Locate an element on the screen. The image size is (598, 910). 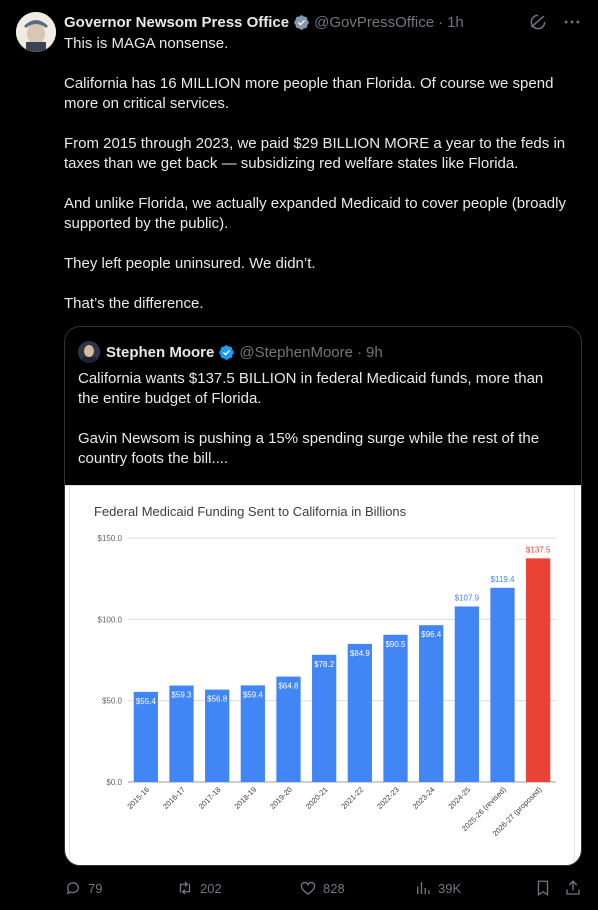
header-actions is located at coordinates (555, 22).